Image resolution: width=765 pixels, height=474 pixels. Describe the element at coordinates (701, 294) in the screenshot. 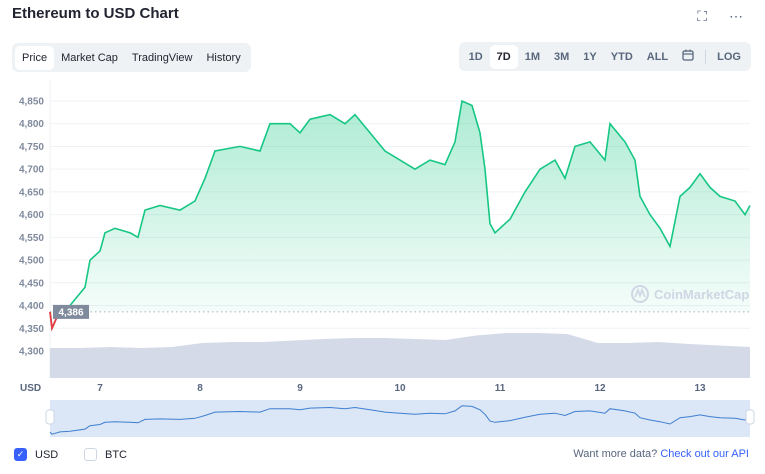

I see `watermark-text: CoinMarketCap` at that location.